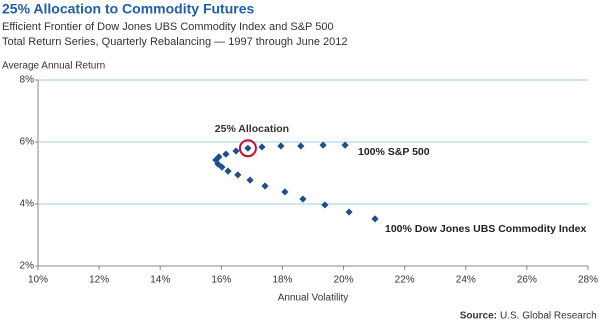  I want to click on x-tick-label: 28%, so click(588, 280).